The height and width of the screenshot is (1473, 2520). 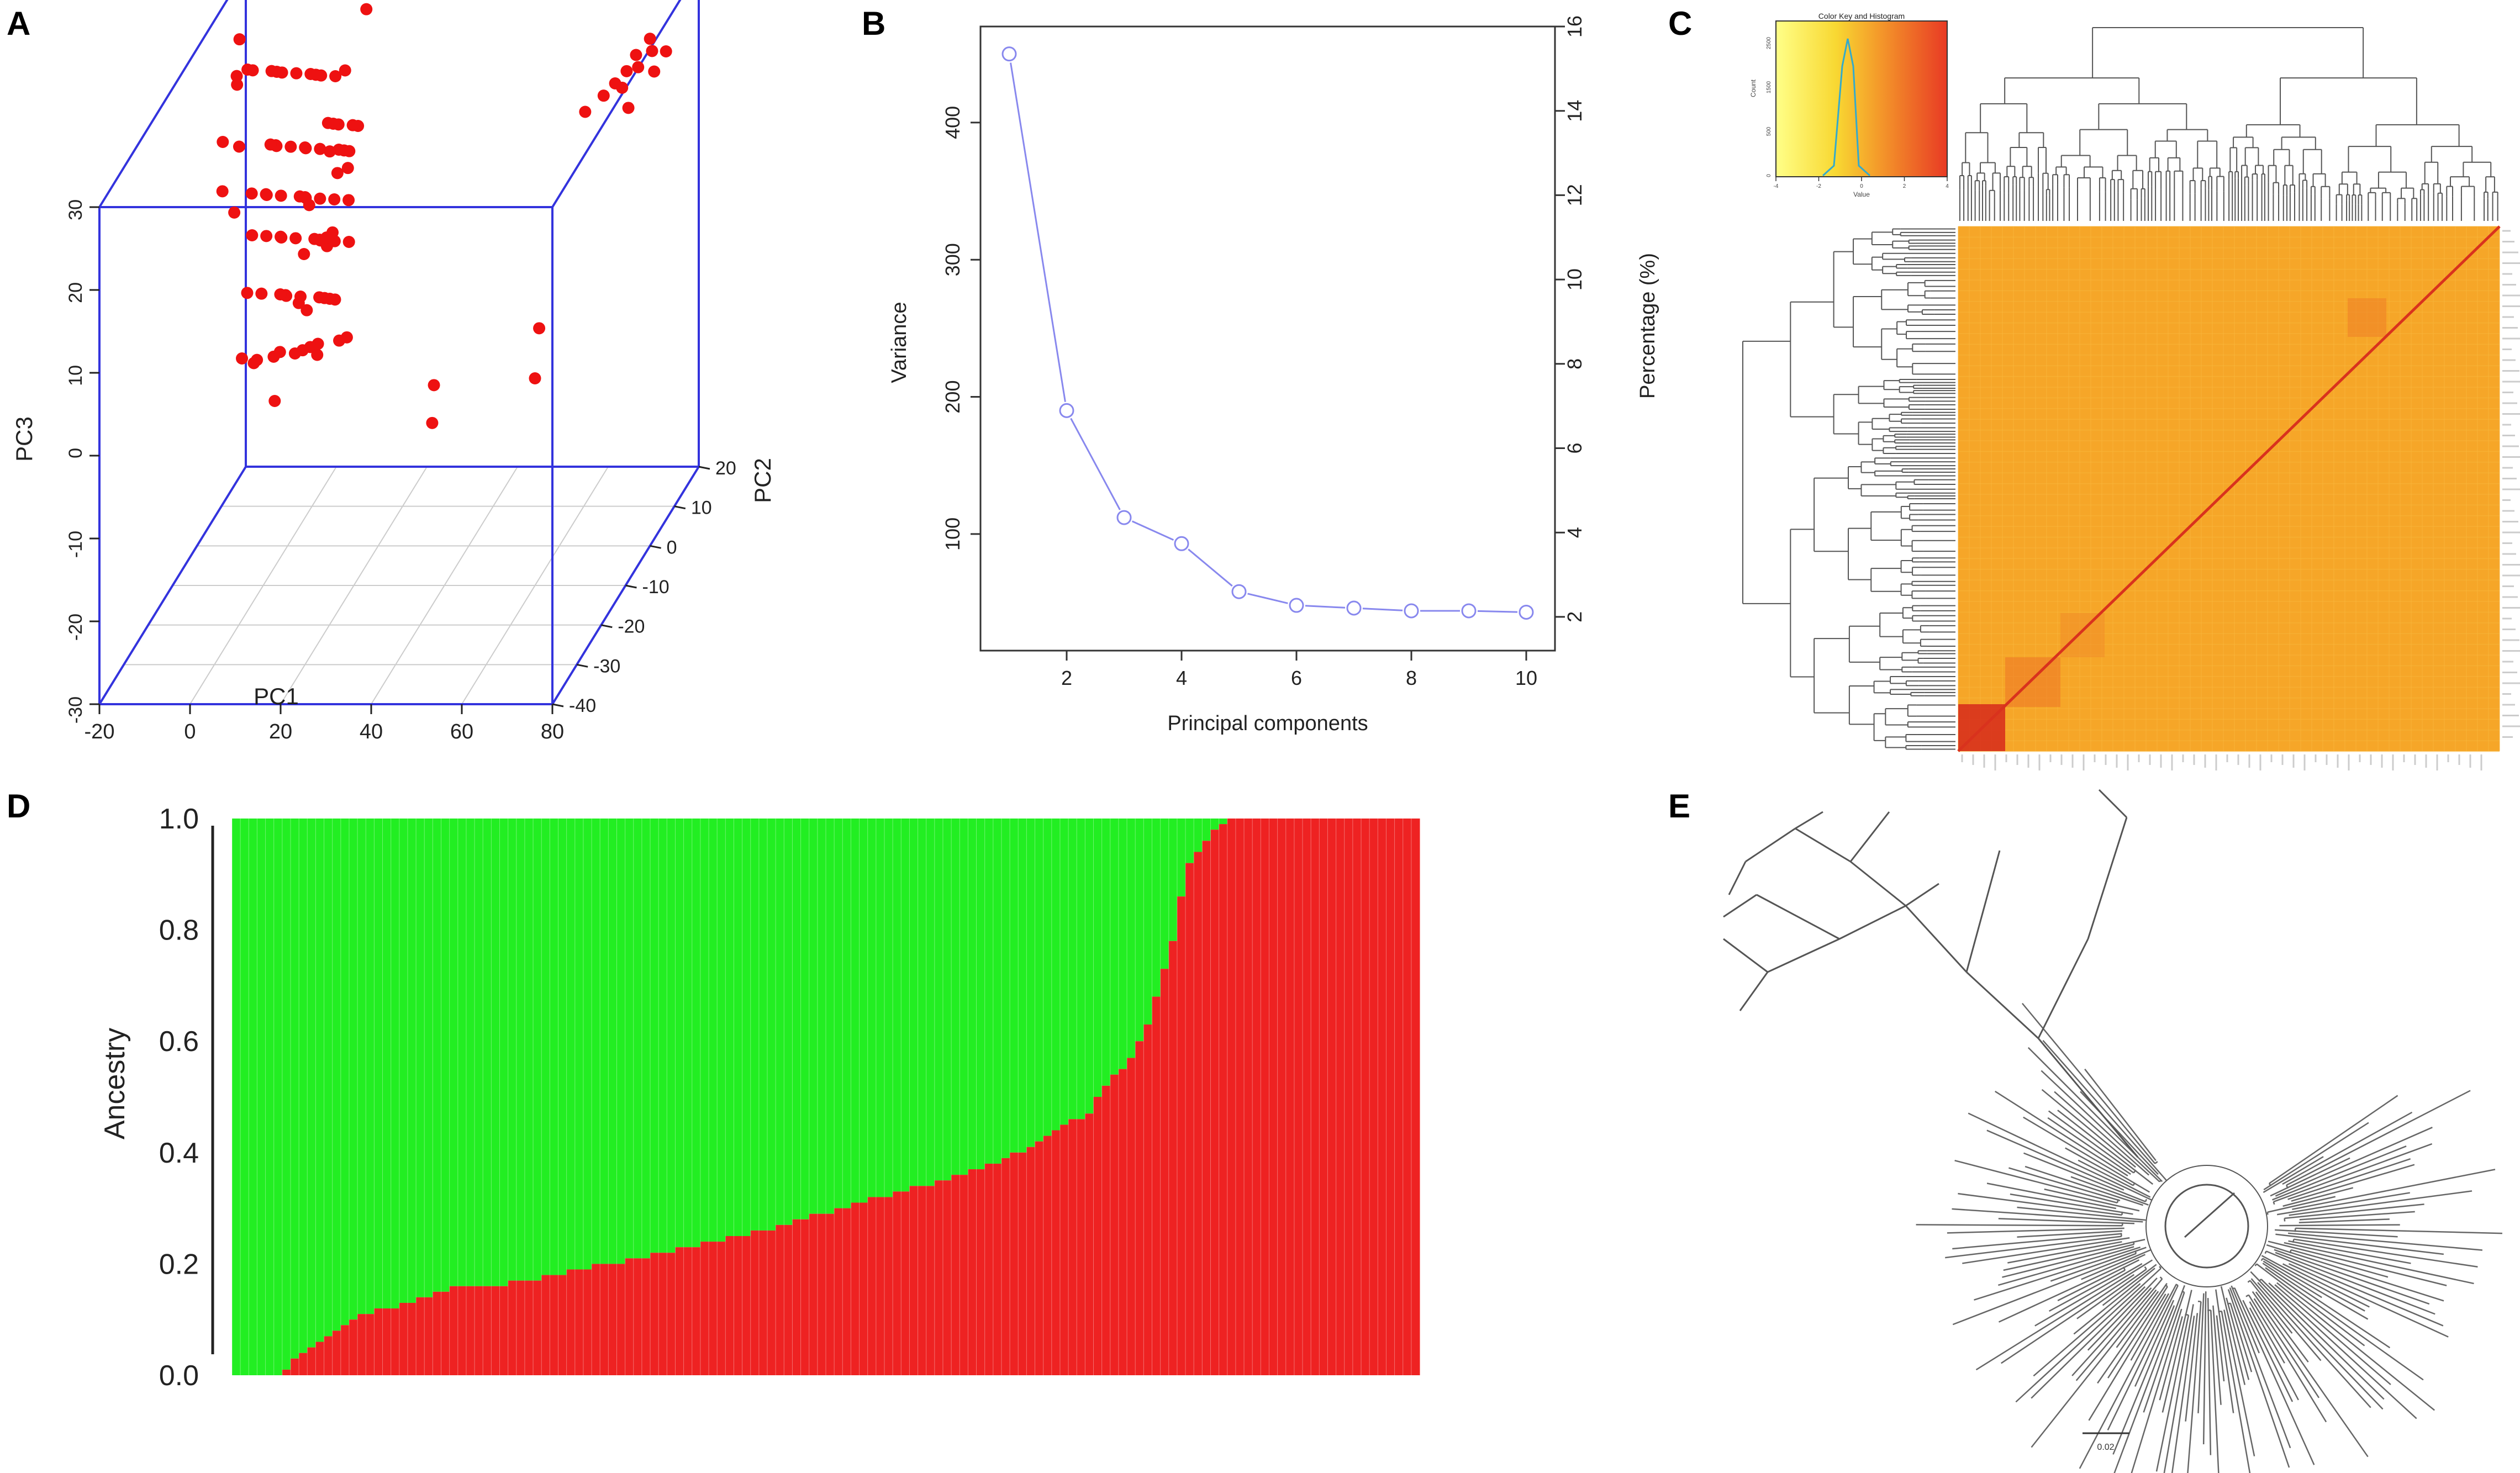 What do you see at coordinates (1574, 195) in the screenshot?
I see `scree-y2-tick-label: 12` at bounding box center [1574, 195].